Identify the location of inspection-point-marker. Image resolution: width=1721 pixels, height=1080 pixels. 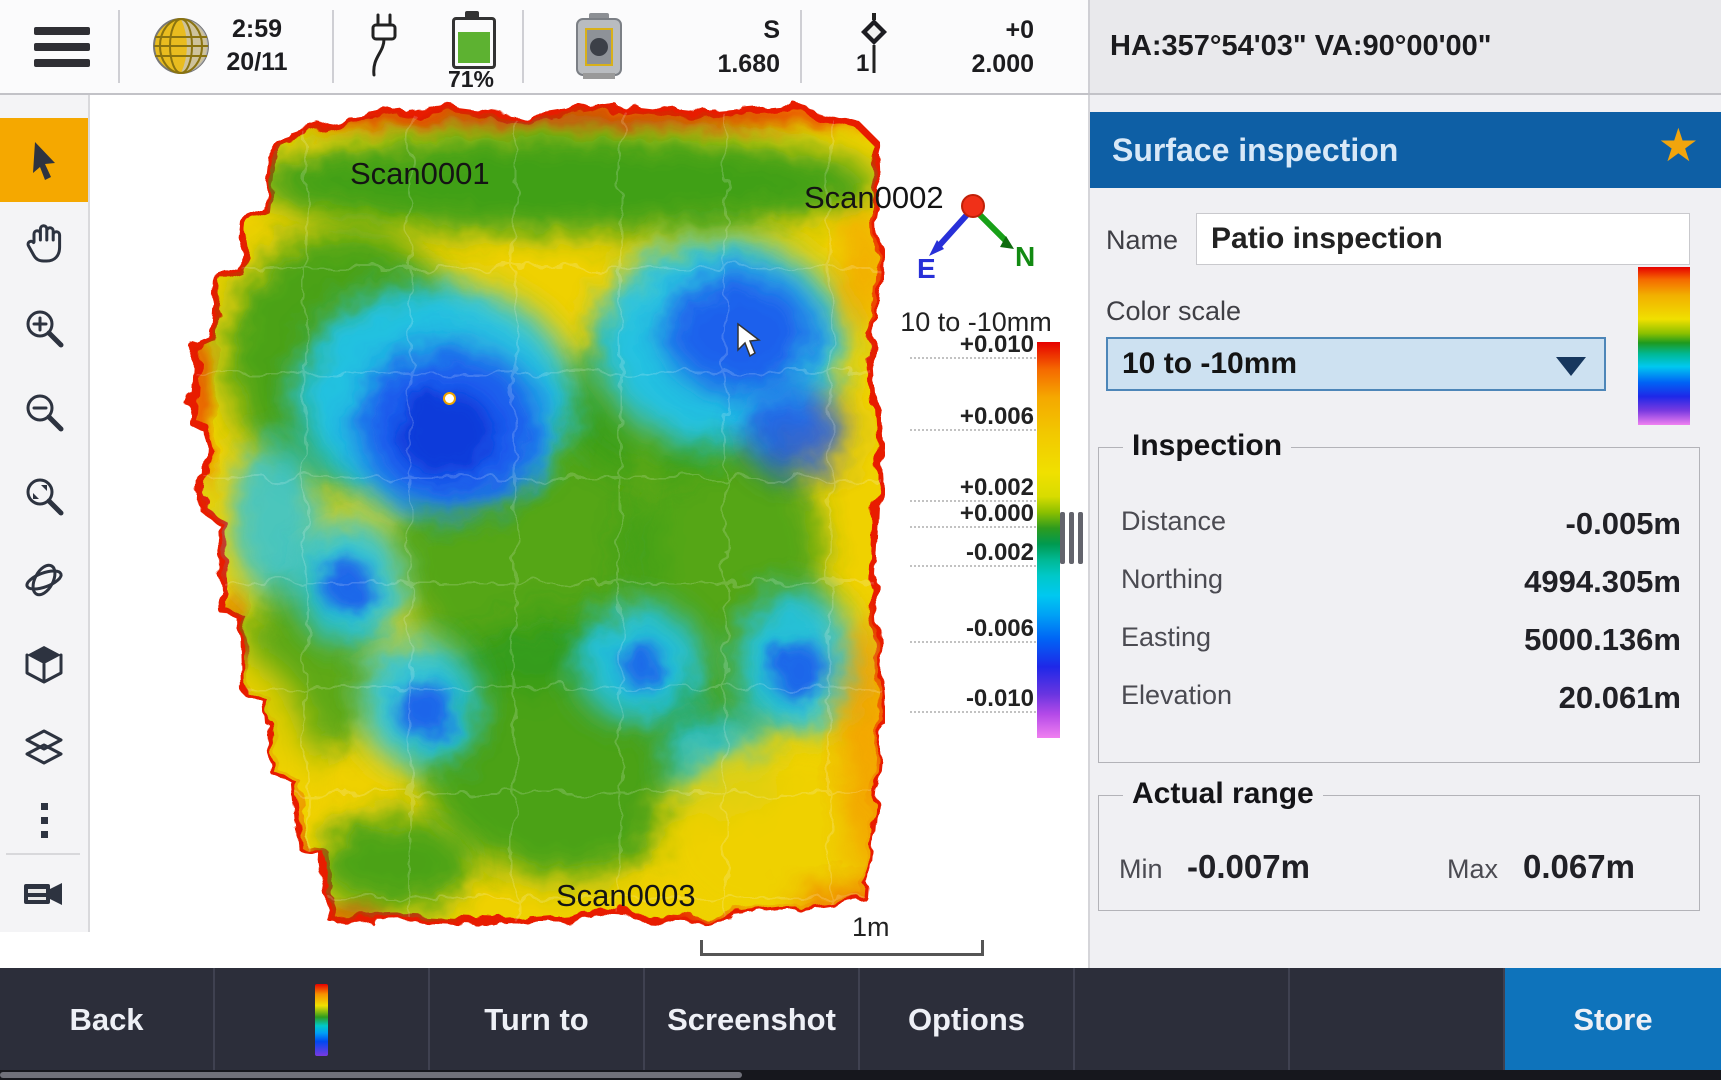
(449, 398).